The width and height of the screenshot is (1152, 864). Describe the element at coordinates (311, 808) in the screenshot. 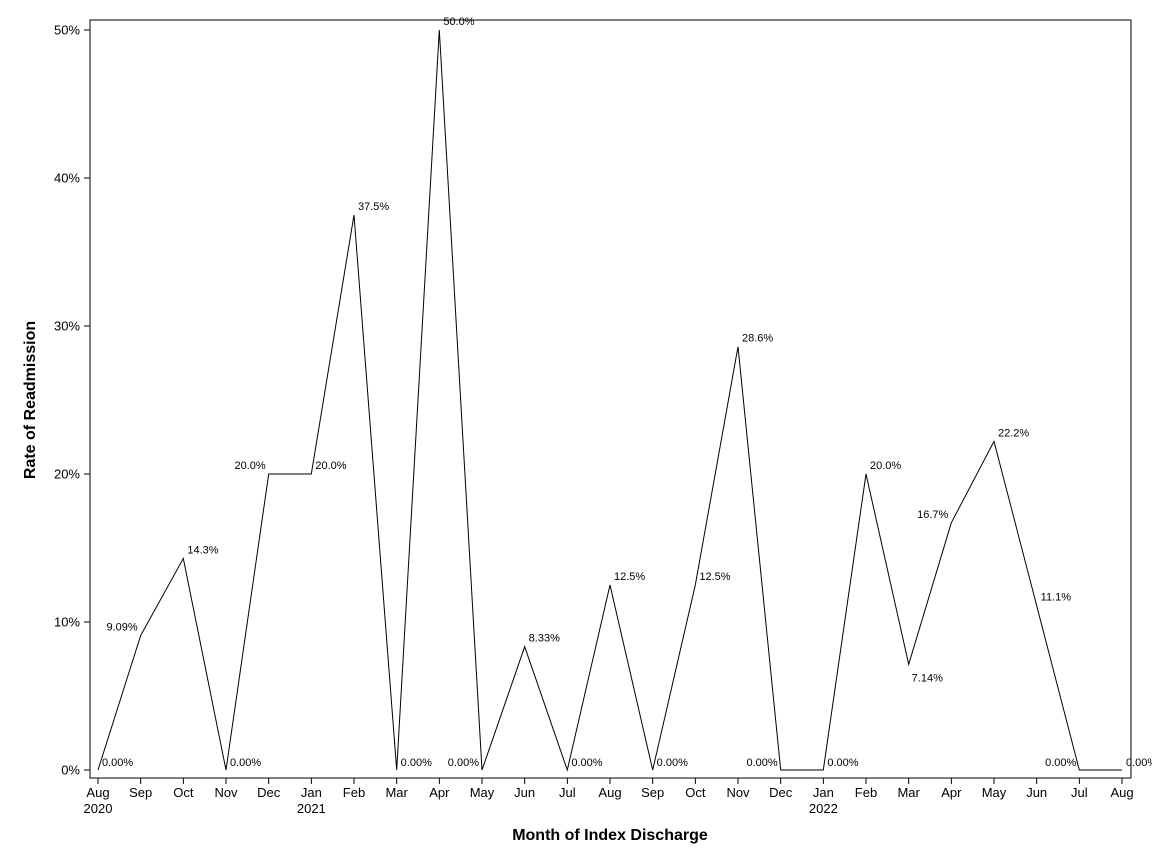

I see `x-year-label: 2021` at that location.